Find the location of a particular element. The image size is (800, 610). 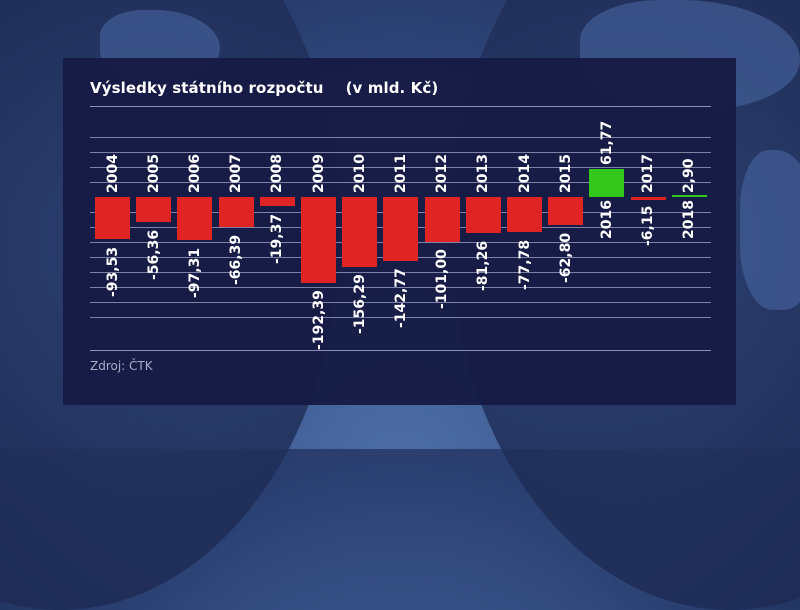

value-label: -156,29 is located at coordinates (359, 304).